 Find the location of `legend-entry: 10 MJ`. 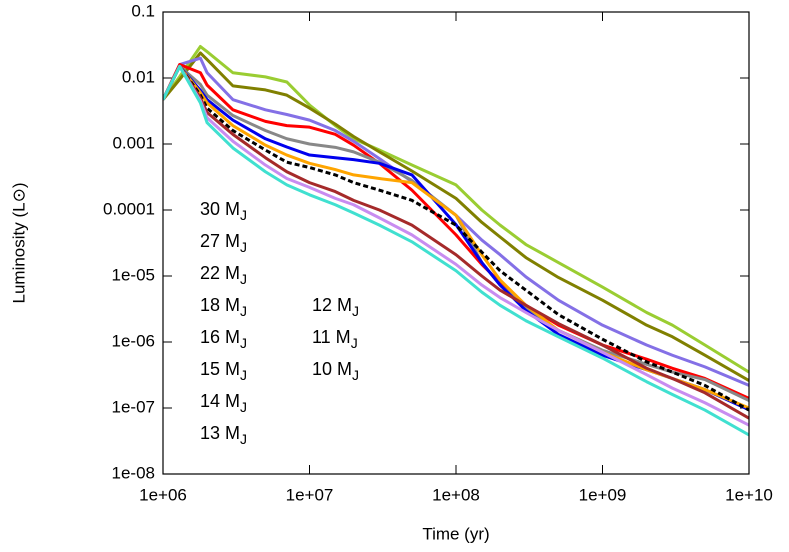

legend-entry: 10 MJ is located at coordinates (335, 371).